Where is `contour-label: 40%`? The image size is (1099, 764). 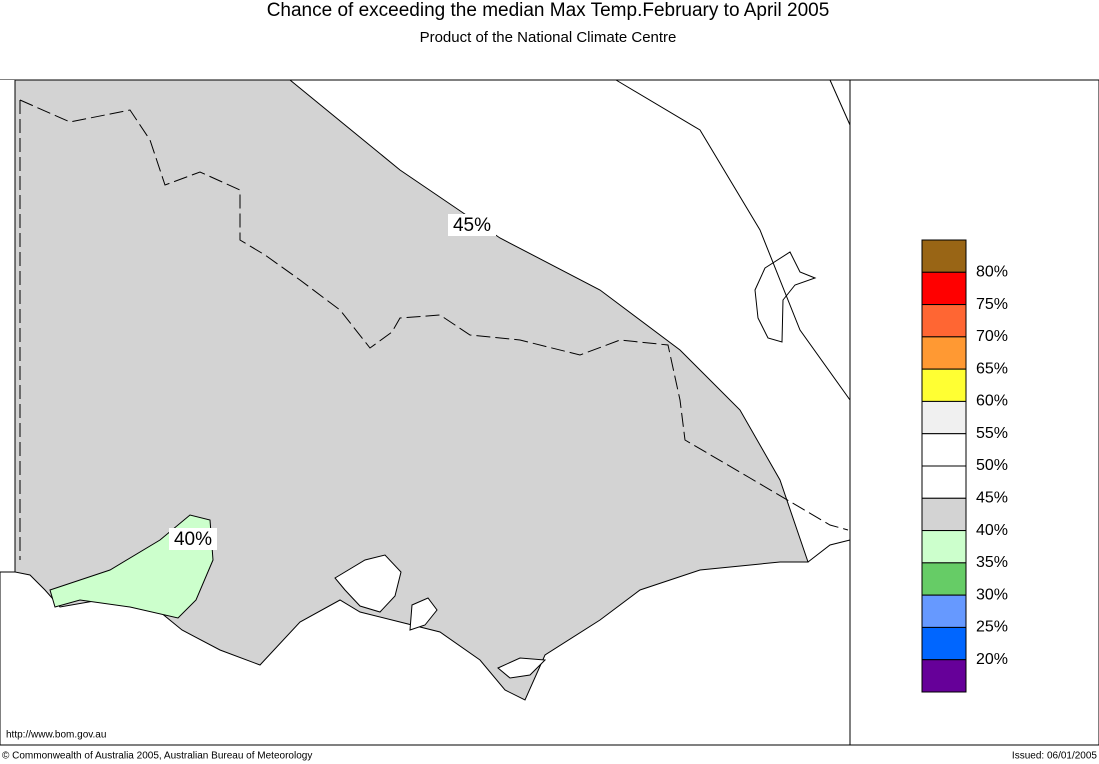
contour-label: 40% is located at coordinates (193, 539).